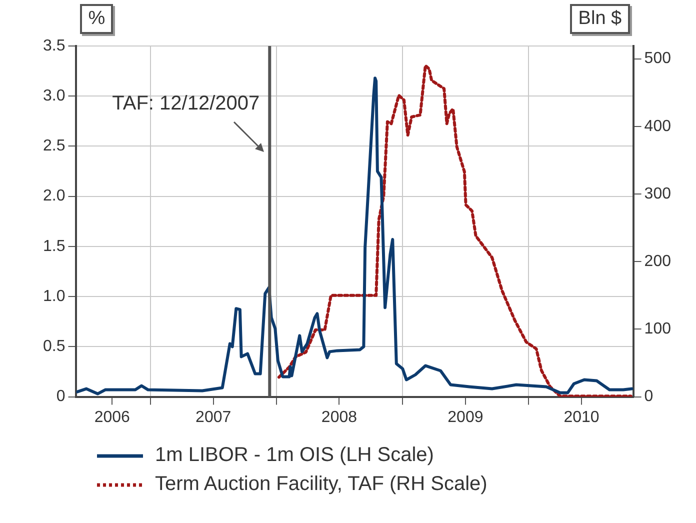  I want to click on y2-tick-label: 300, so click(658, 193).